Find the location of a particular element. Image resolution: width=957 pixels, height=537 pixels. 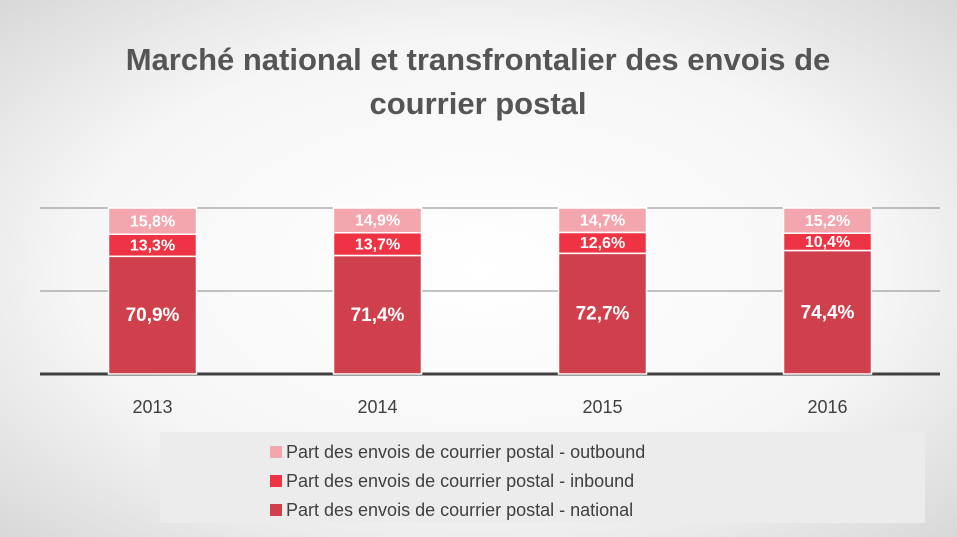

data-label: 70,9% is located at coordinates (153, 315).